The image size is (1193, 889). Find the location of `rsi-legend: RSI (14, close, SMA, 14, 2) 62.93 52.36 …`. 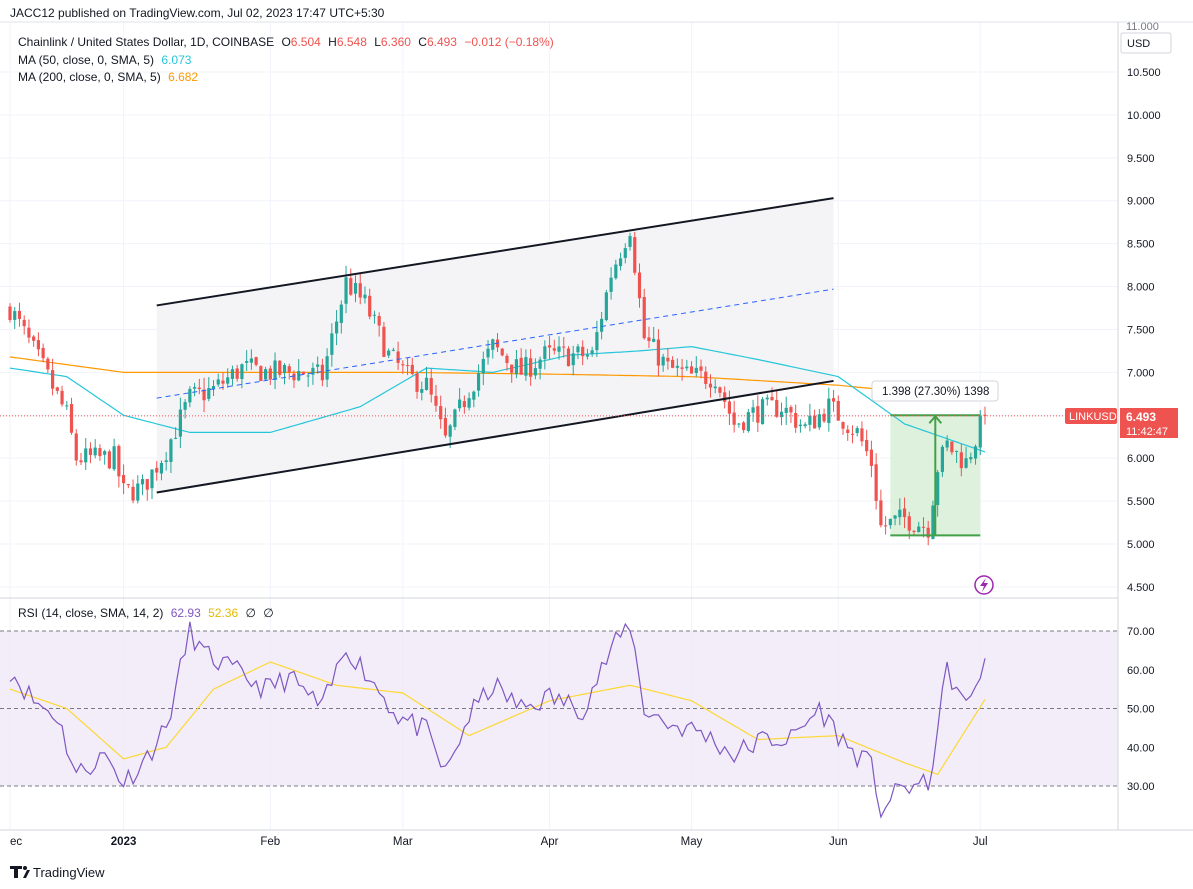

rsi-legend: RSI (14, close, SMA, 14, 2) 62.93 52.36 … is located at coordinates (146, 613).